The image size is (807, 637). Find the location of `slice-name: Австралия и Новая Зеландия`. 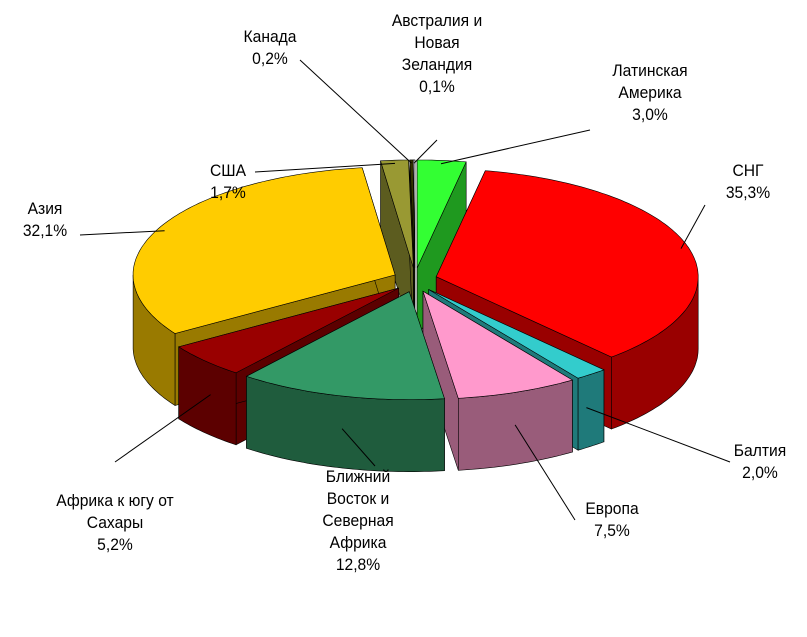

slice-name: Австралия и Новая Зеландия is located at coordinates (437, 42).